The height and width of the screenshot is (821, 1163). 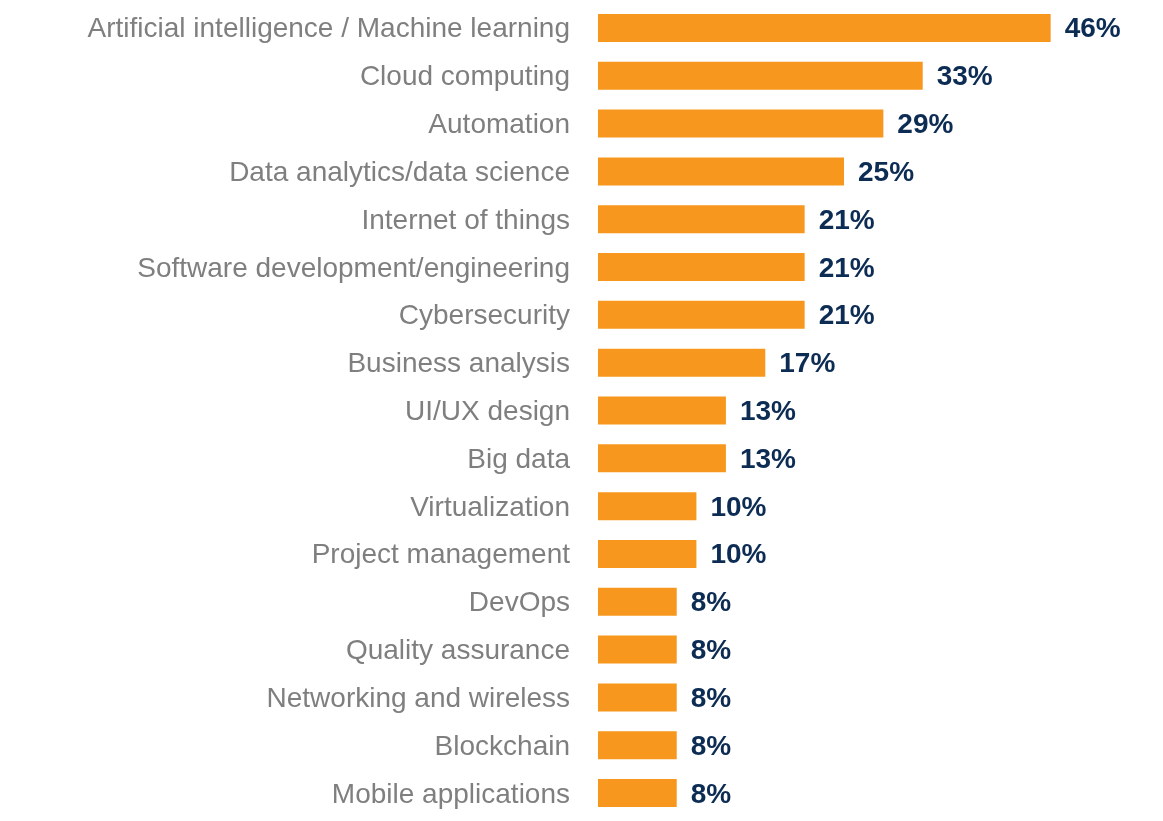 What do you see at coordinates (1092, 28) in the screenshot?
I see `data-label: 46%` at bounding box center [1092, 28].